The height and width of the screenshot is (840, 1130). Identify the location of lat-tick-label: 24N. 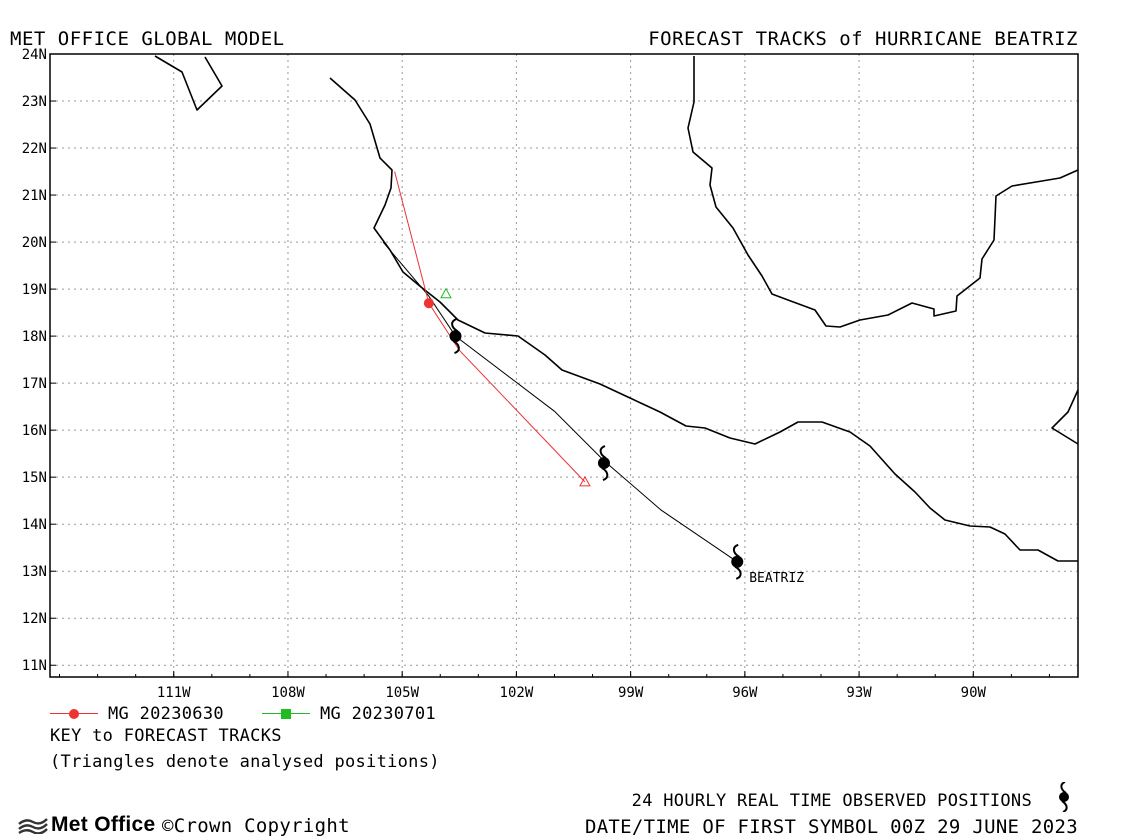
(34, 55).